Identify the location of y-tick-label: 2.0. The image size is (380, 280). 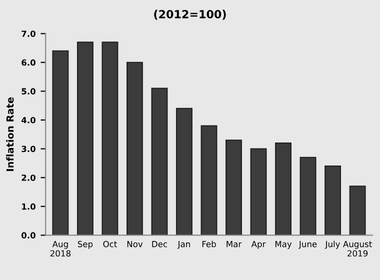
(29, 177).